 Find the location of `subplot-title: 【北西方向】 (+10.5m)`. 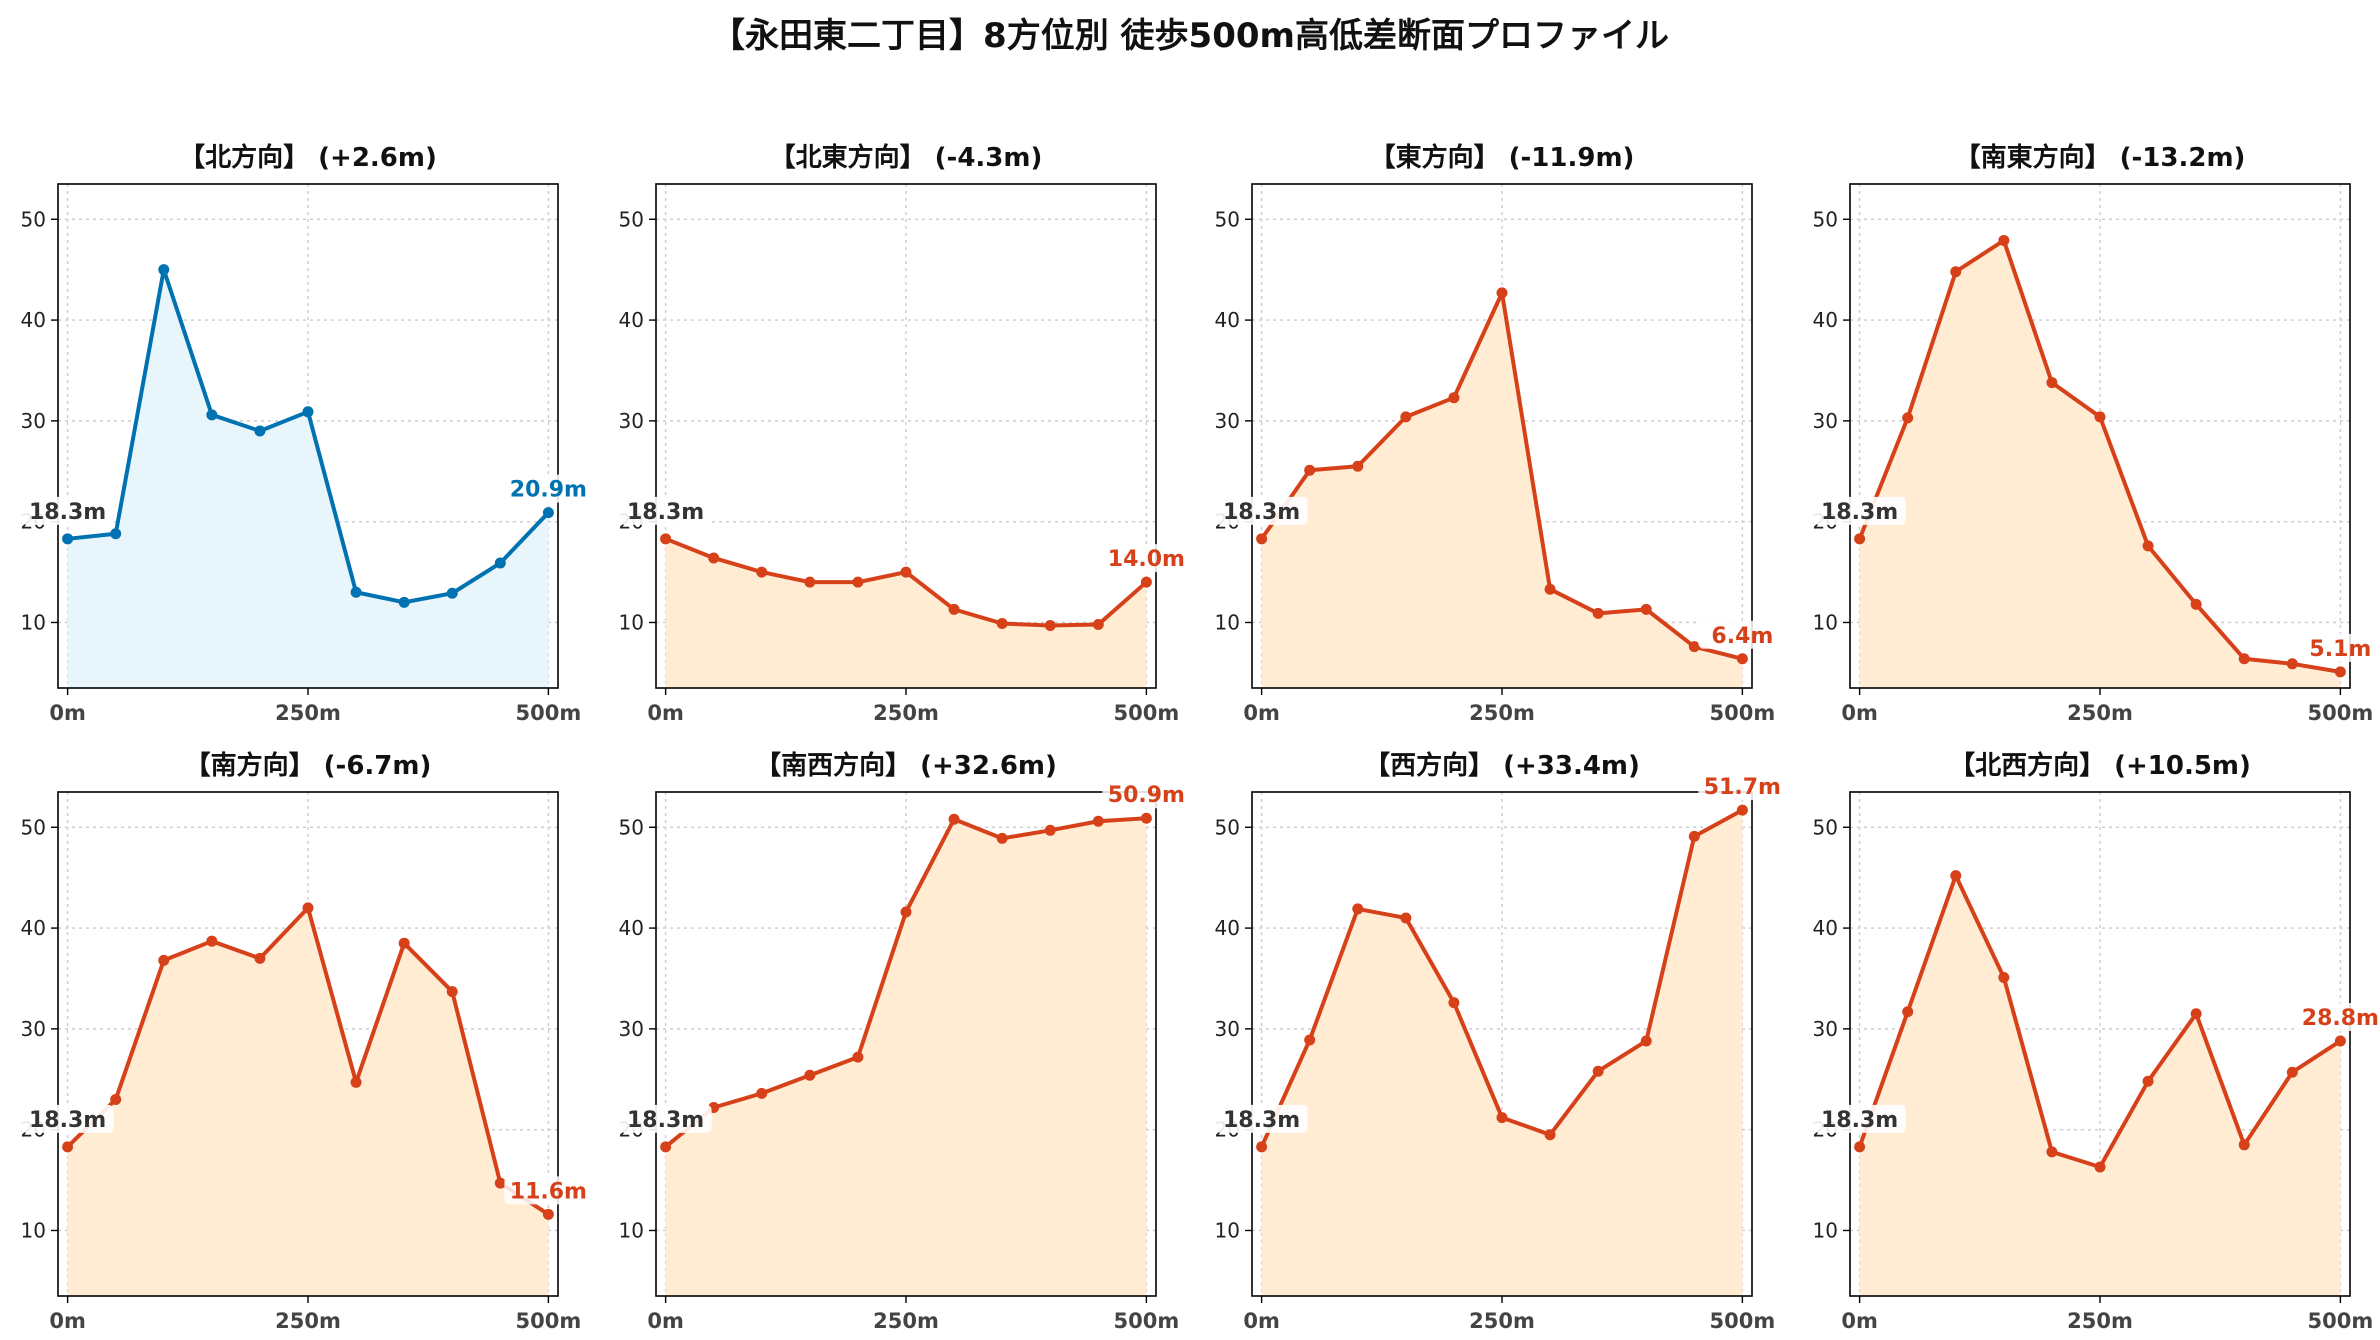

subplot-title: 【北西方向】 (+10.5m) is located at coordinates (2100, 765).